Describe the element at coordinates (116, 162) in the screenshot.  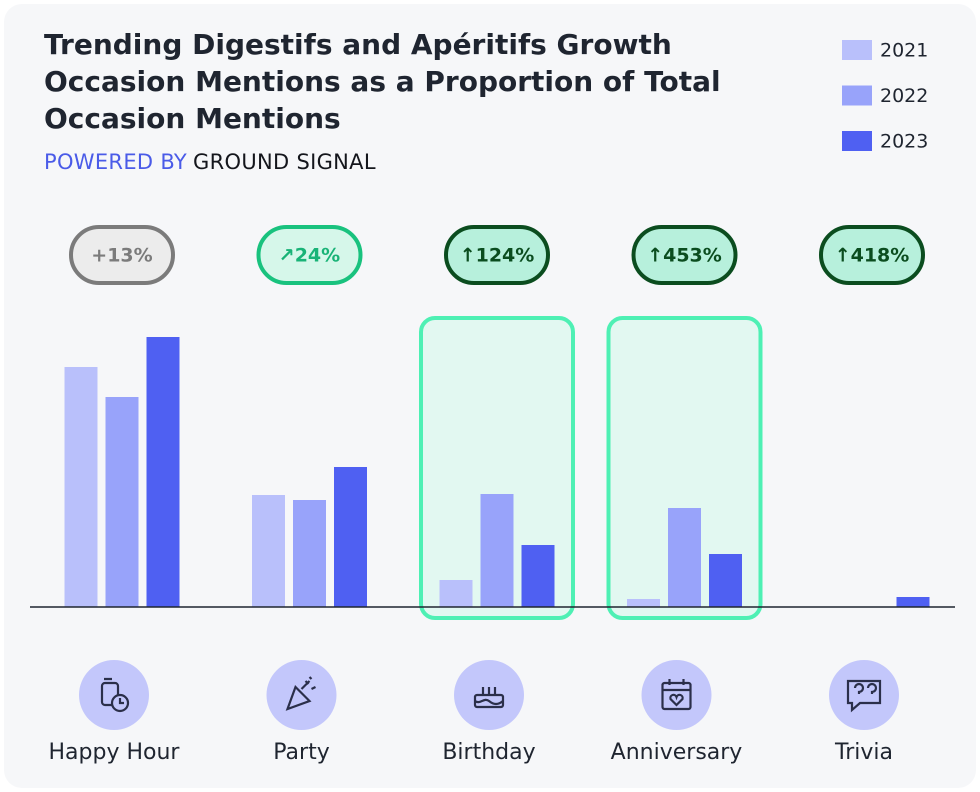
I see `subtitle-part: POWERED BY` at that location.